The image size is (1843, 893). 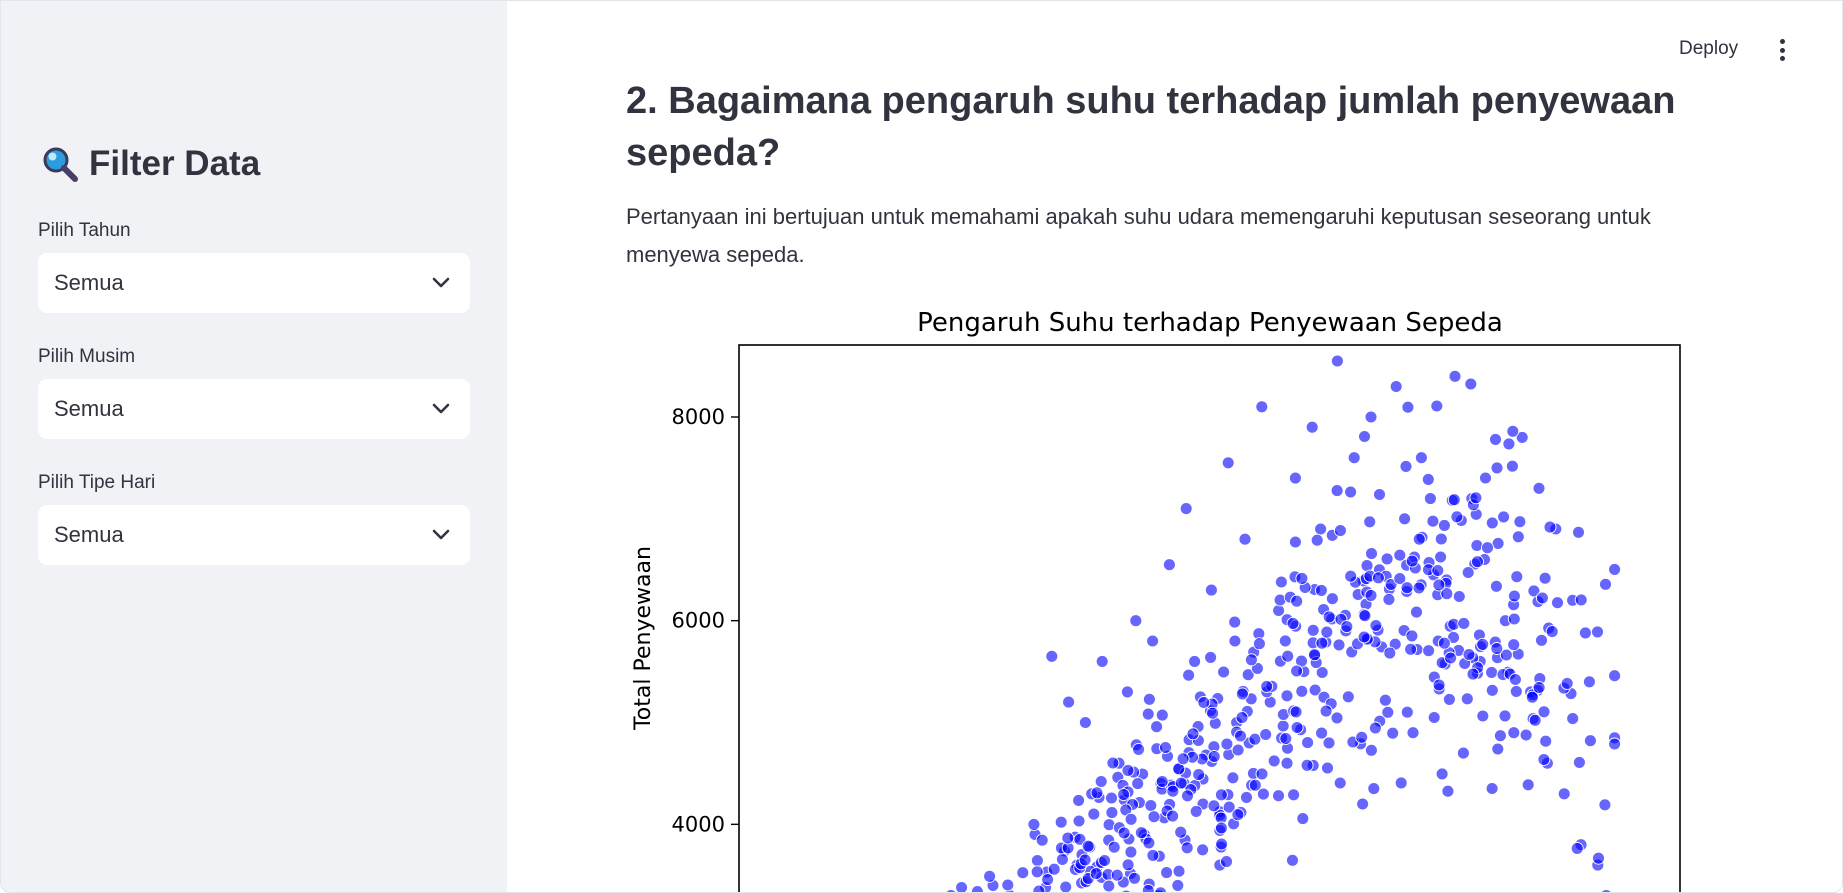 I want to click on filter-year-label: Pilih Tahun, so click(x=84, y=230).